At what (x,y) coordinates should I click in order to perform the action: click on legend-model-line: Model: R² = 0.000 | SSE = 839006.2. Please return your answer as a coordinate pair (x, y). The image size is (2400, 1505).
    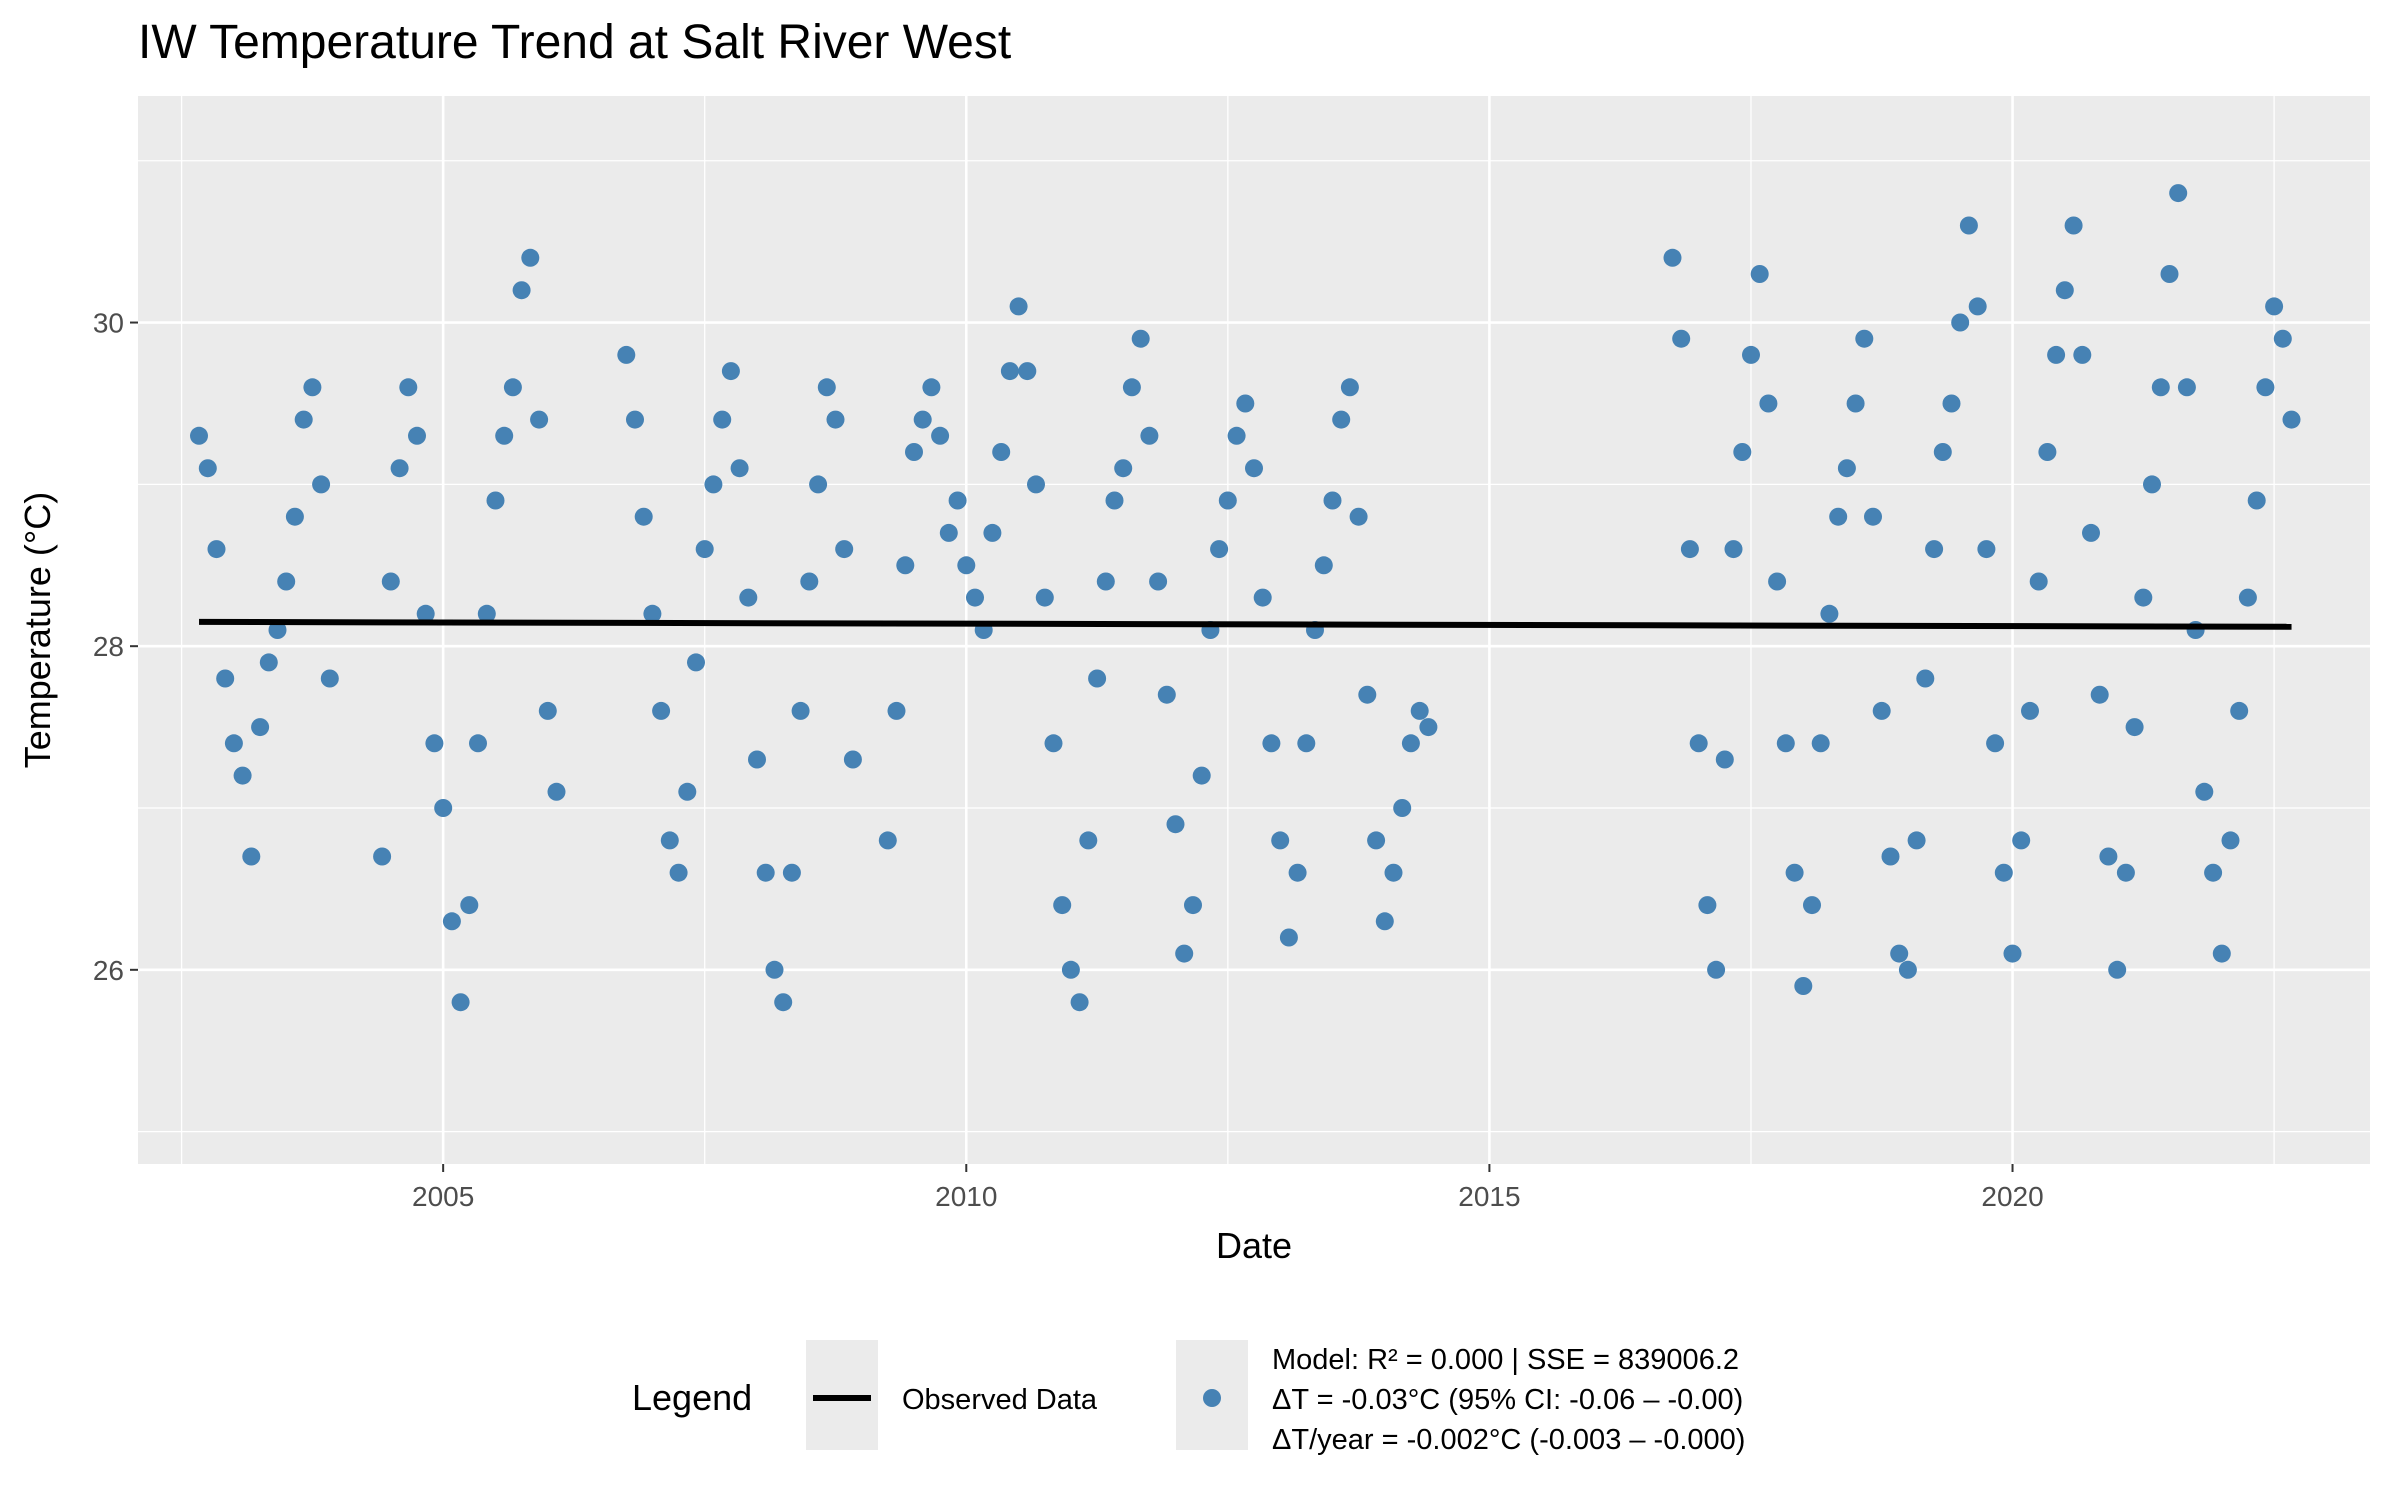
    Looking at the image, I should click on (1505, 1360).